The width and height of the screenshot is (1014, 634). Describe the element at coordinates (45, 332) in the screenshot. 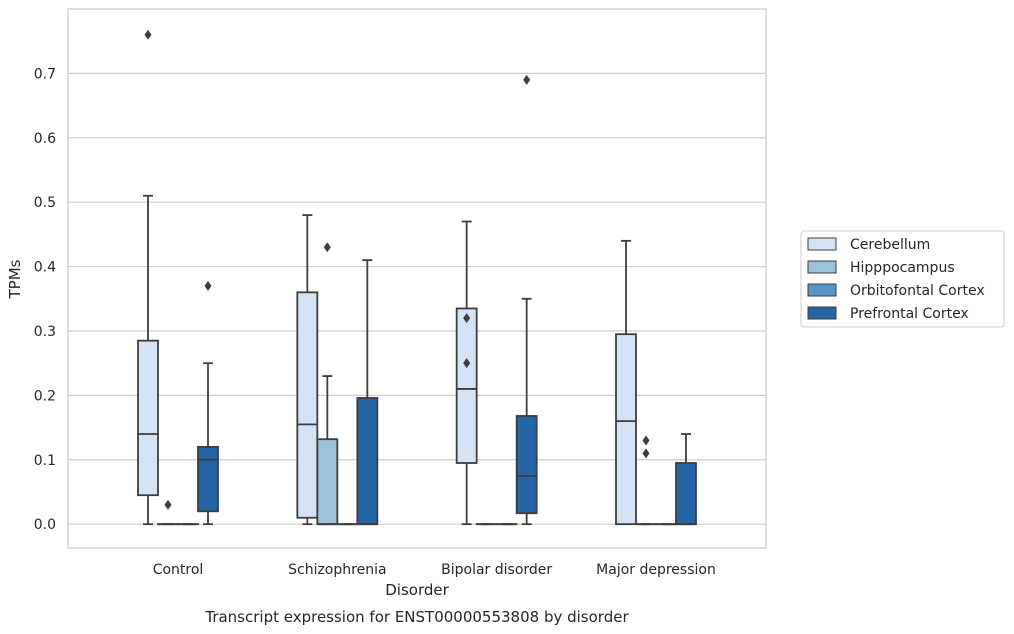

I see `y-tick-label: 0.3` at that location.